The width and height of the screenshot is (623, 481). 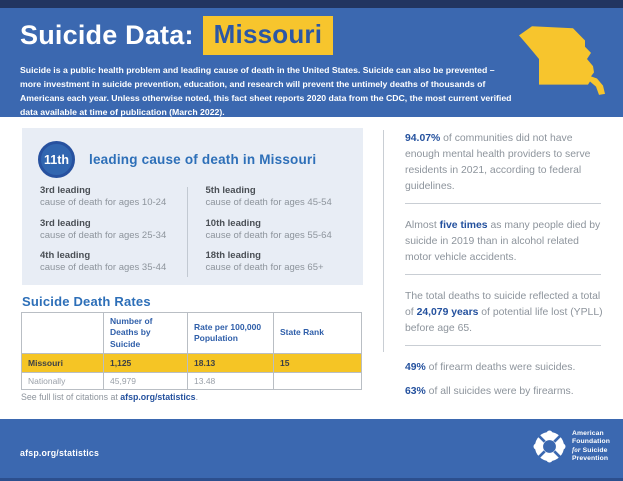 I want to click on logo-line-4: Prevention, so click(x=590, y=459).